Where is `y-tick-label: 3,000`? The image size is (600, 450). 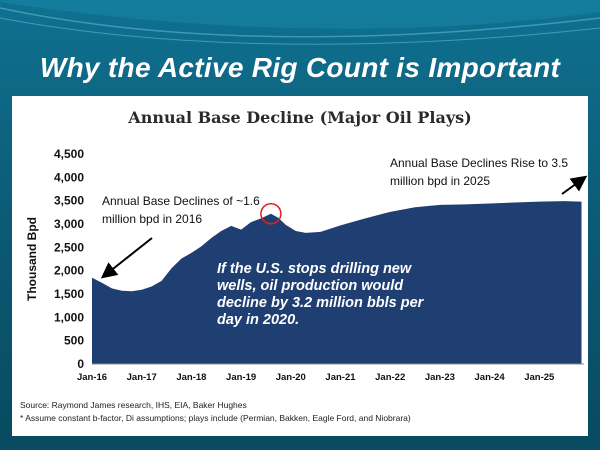 y-tick-label: 3,000 is located at coordinates (69, 224).